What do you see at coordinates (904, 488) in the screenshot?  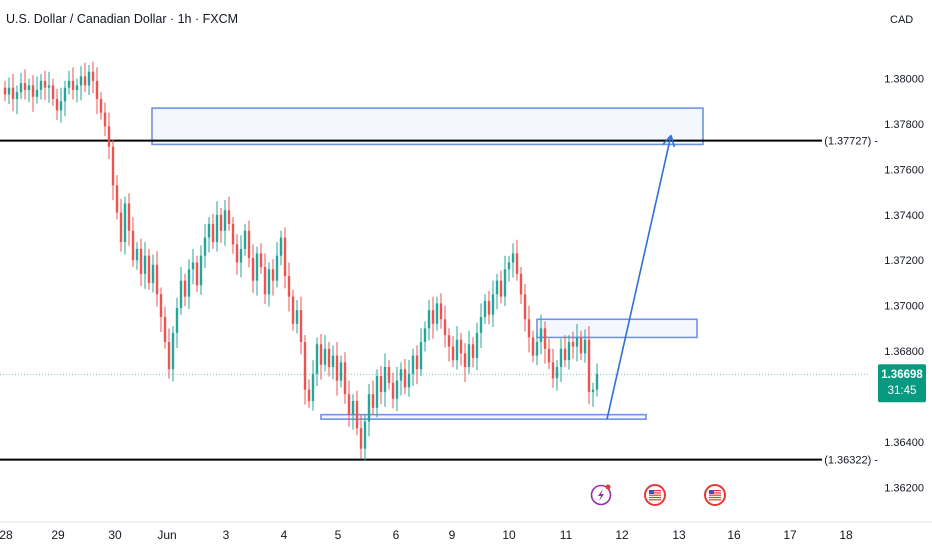 I see `y-tick-label: 1.36200` at bounding box center [904, 488].